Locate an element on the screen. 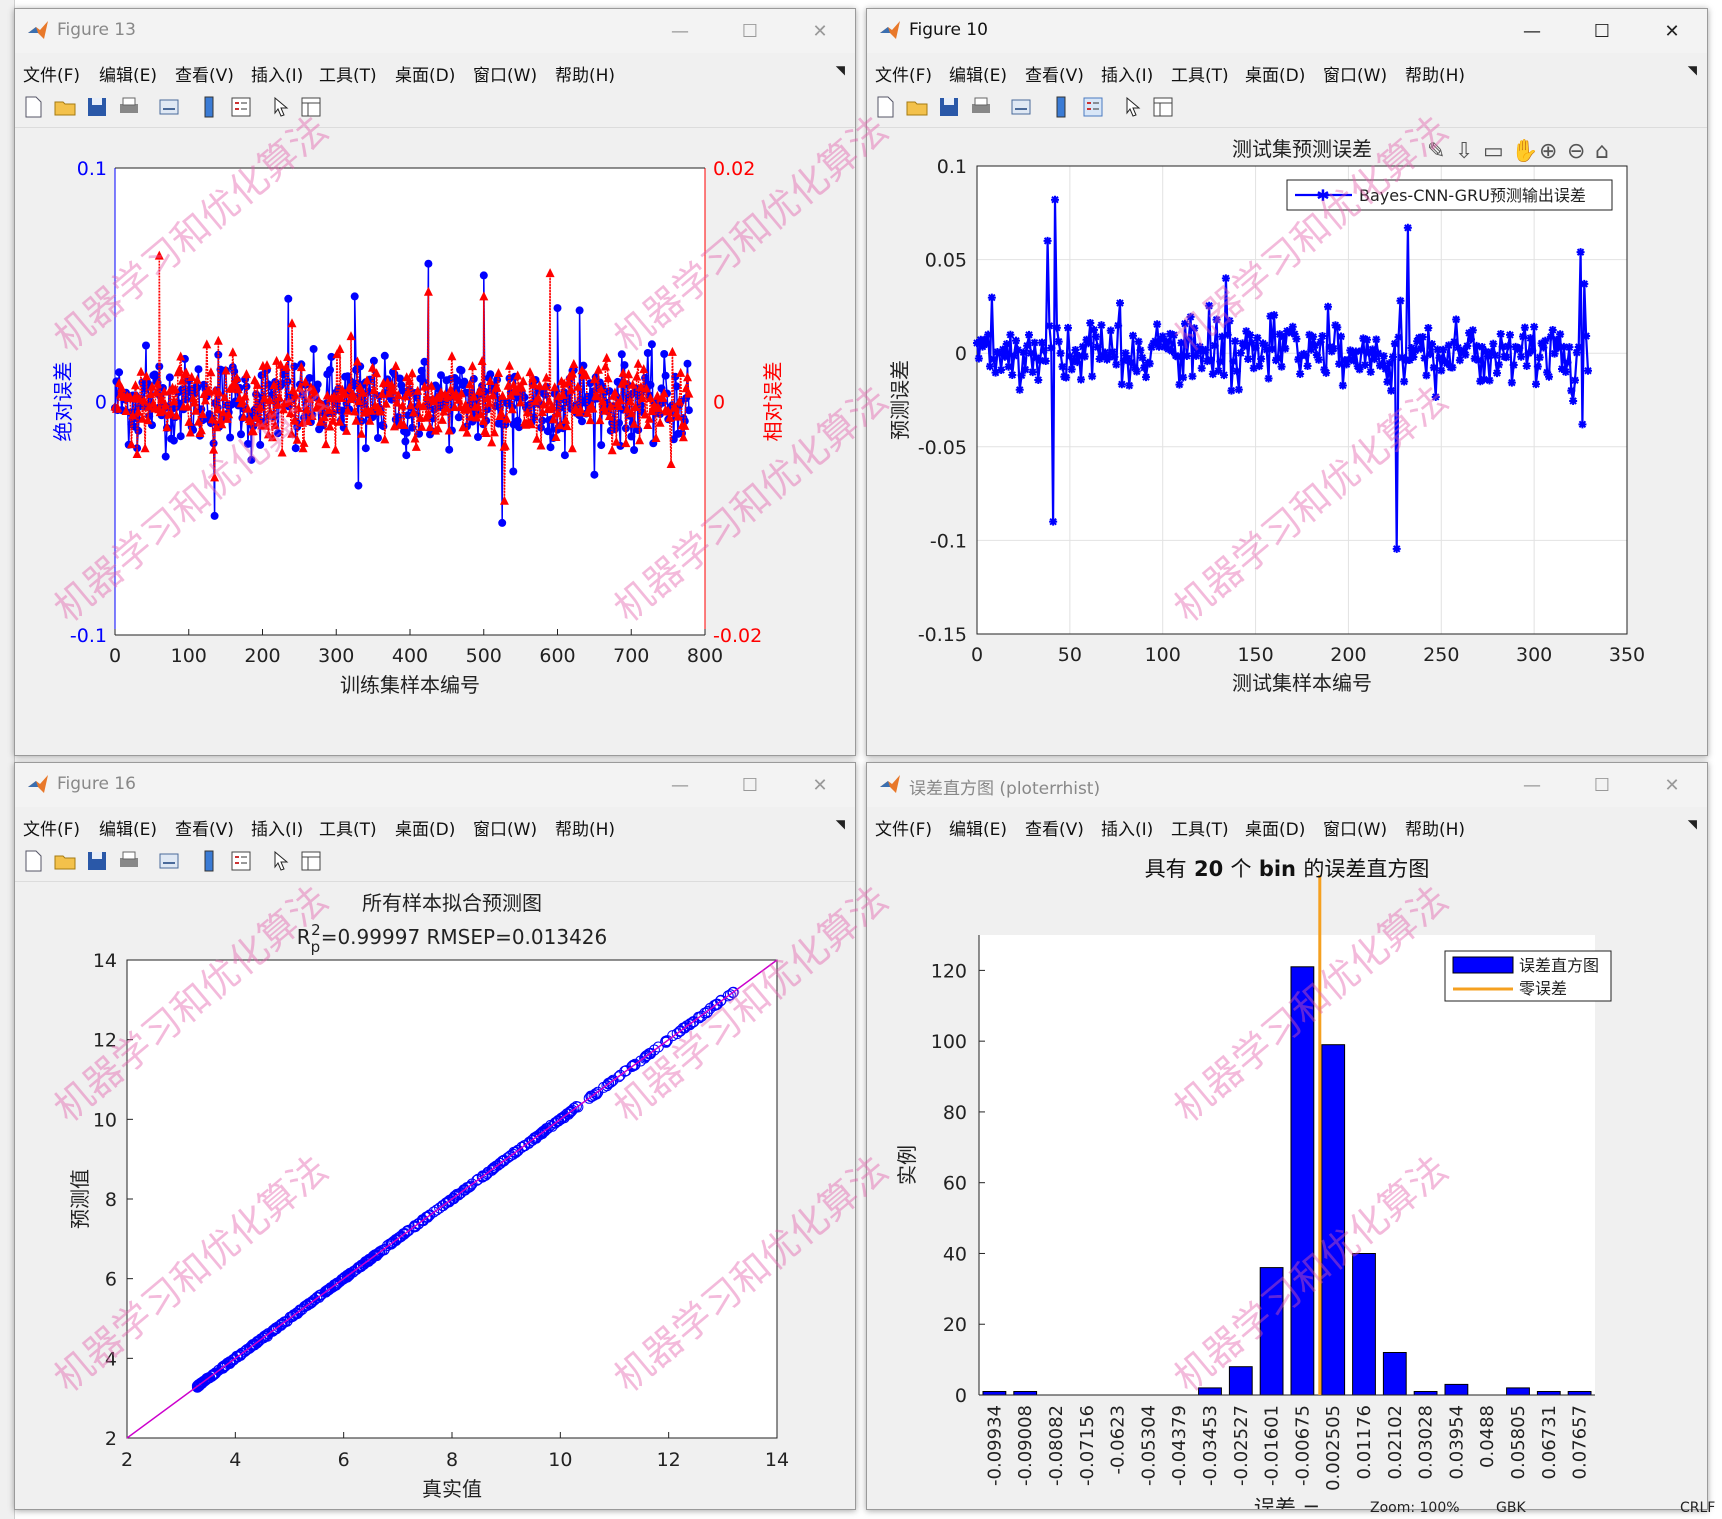 This screenshot has width=1722, height=1519. titlebar: 误差直方图 (ploterrhist) — ☐ ✕ is located at coordinates (1287, 785).